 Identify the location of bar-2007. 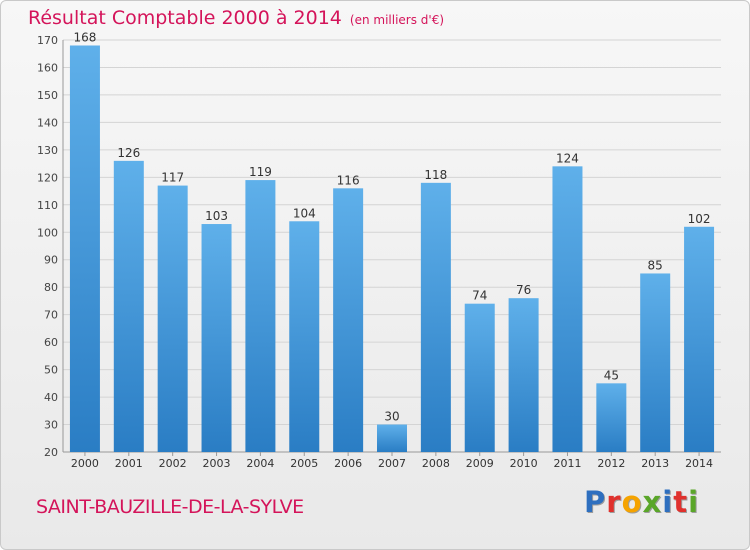
(392, 438).